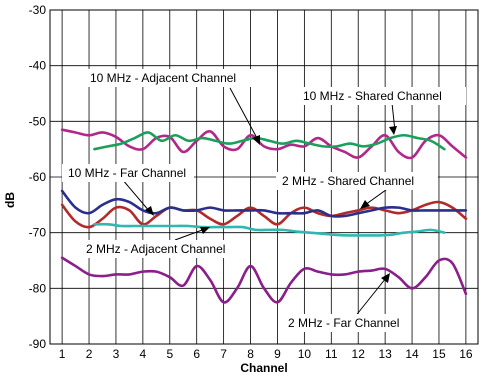 This screenshot has height=375, width=484. What do you see at coordinates (10, 200) in the screenshot?
I see `y-axis-label: dB` at bounding box center [10, 200].